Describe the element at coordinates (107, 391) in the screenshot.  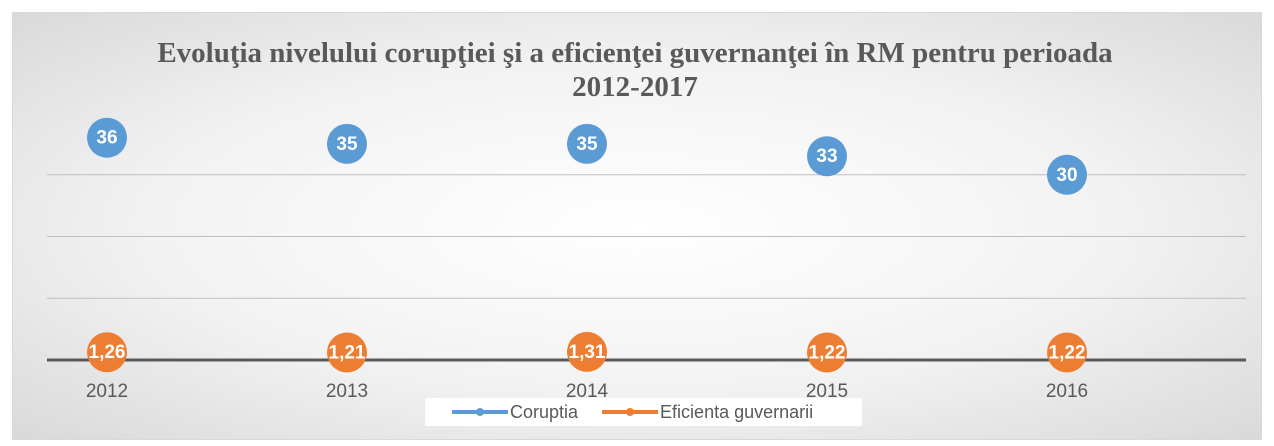
I see `x-tick-label: 2012` at that location.